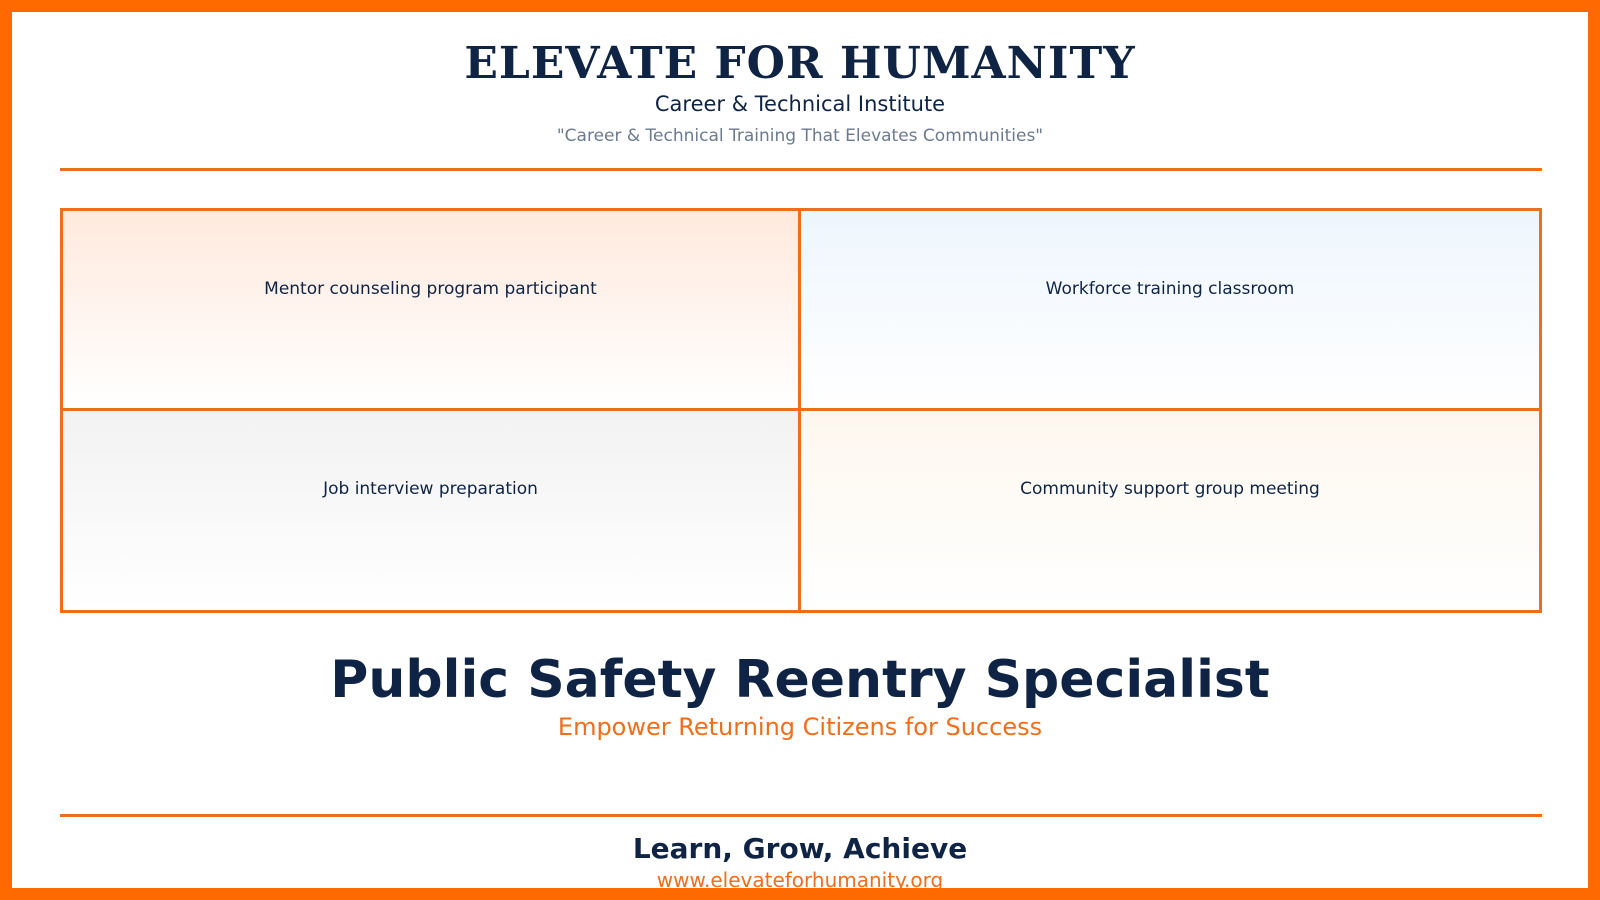  Describe the element at coordinates (432, 510) in the screenshot. I see `photo-placeholder-interview: Job interview preparation` at that location.